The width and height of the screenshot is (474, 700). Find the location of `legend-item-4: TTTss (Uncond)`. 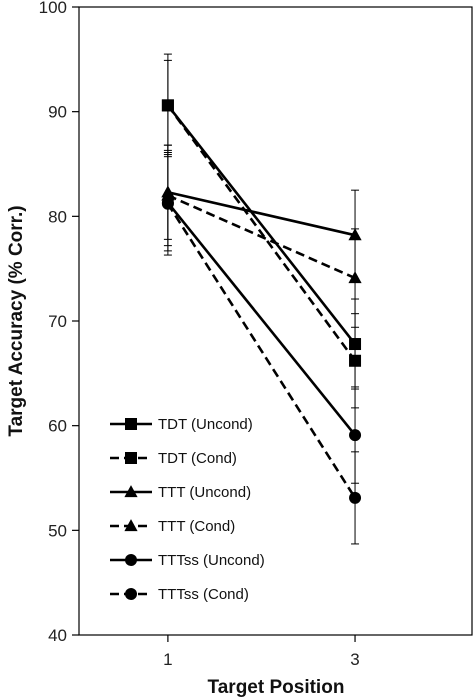

legend-item-4: TTTss (Uncond) is located at coordinates (187, 560).